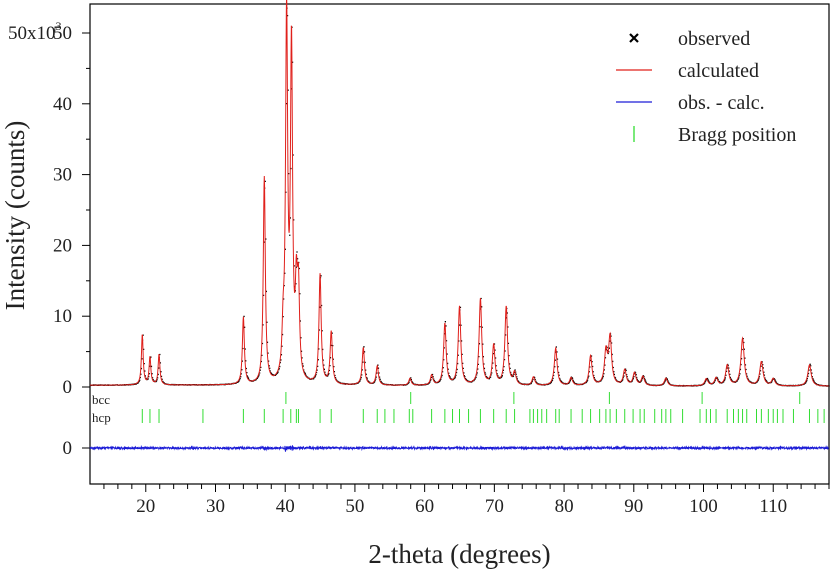 This screenshot has width=831, height=573. What do you see at coordinates (101, 417) in the screenshot?
I see `bragg-hcp-label: hcp` at bounding box center [101, 417].